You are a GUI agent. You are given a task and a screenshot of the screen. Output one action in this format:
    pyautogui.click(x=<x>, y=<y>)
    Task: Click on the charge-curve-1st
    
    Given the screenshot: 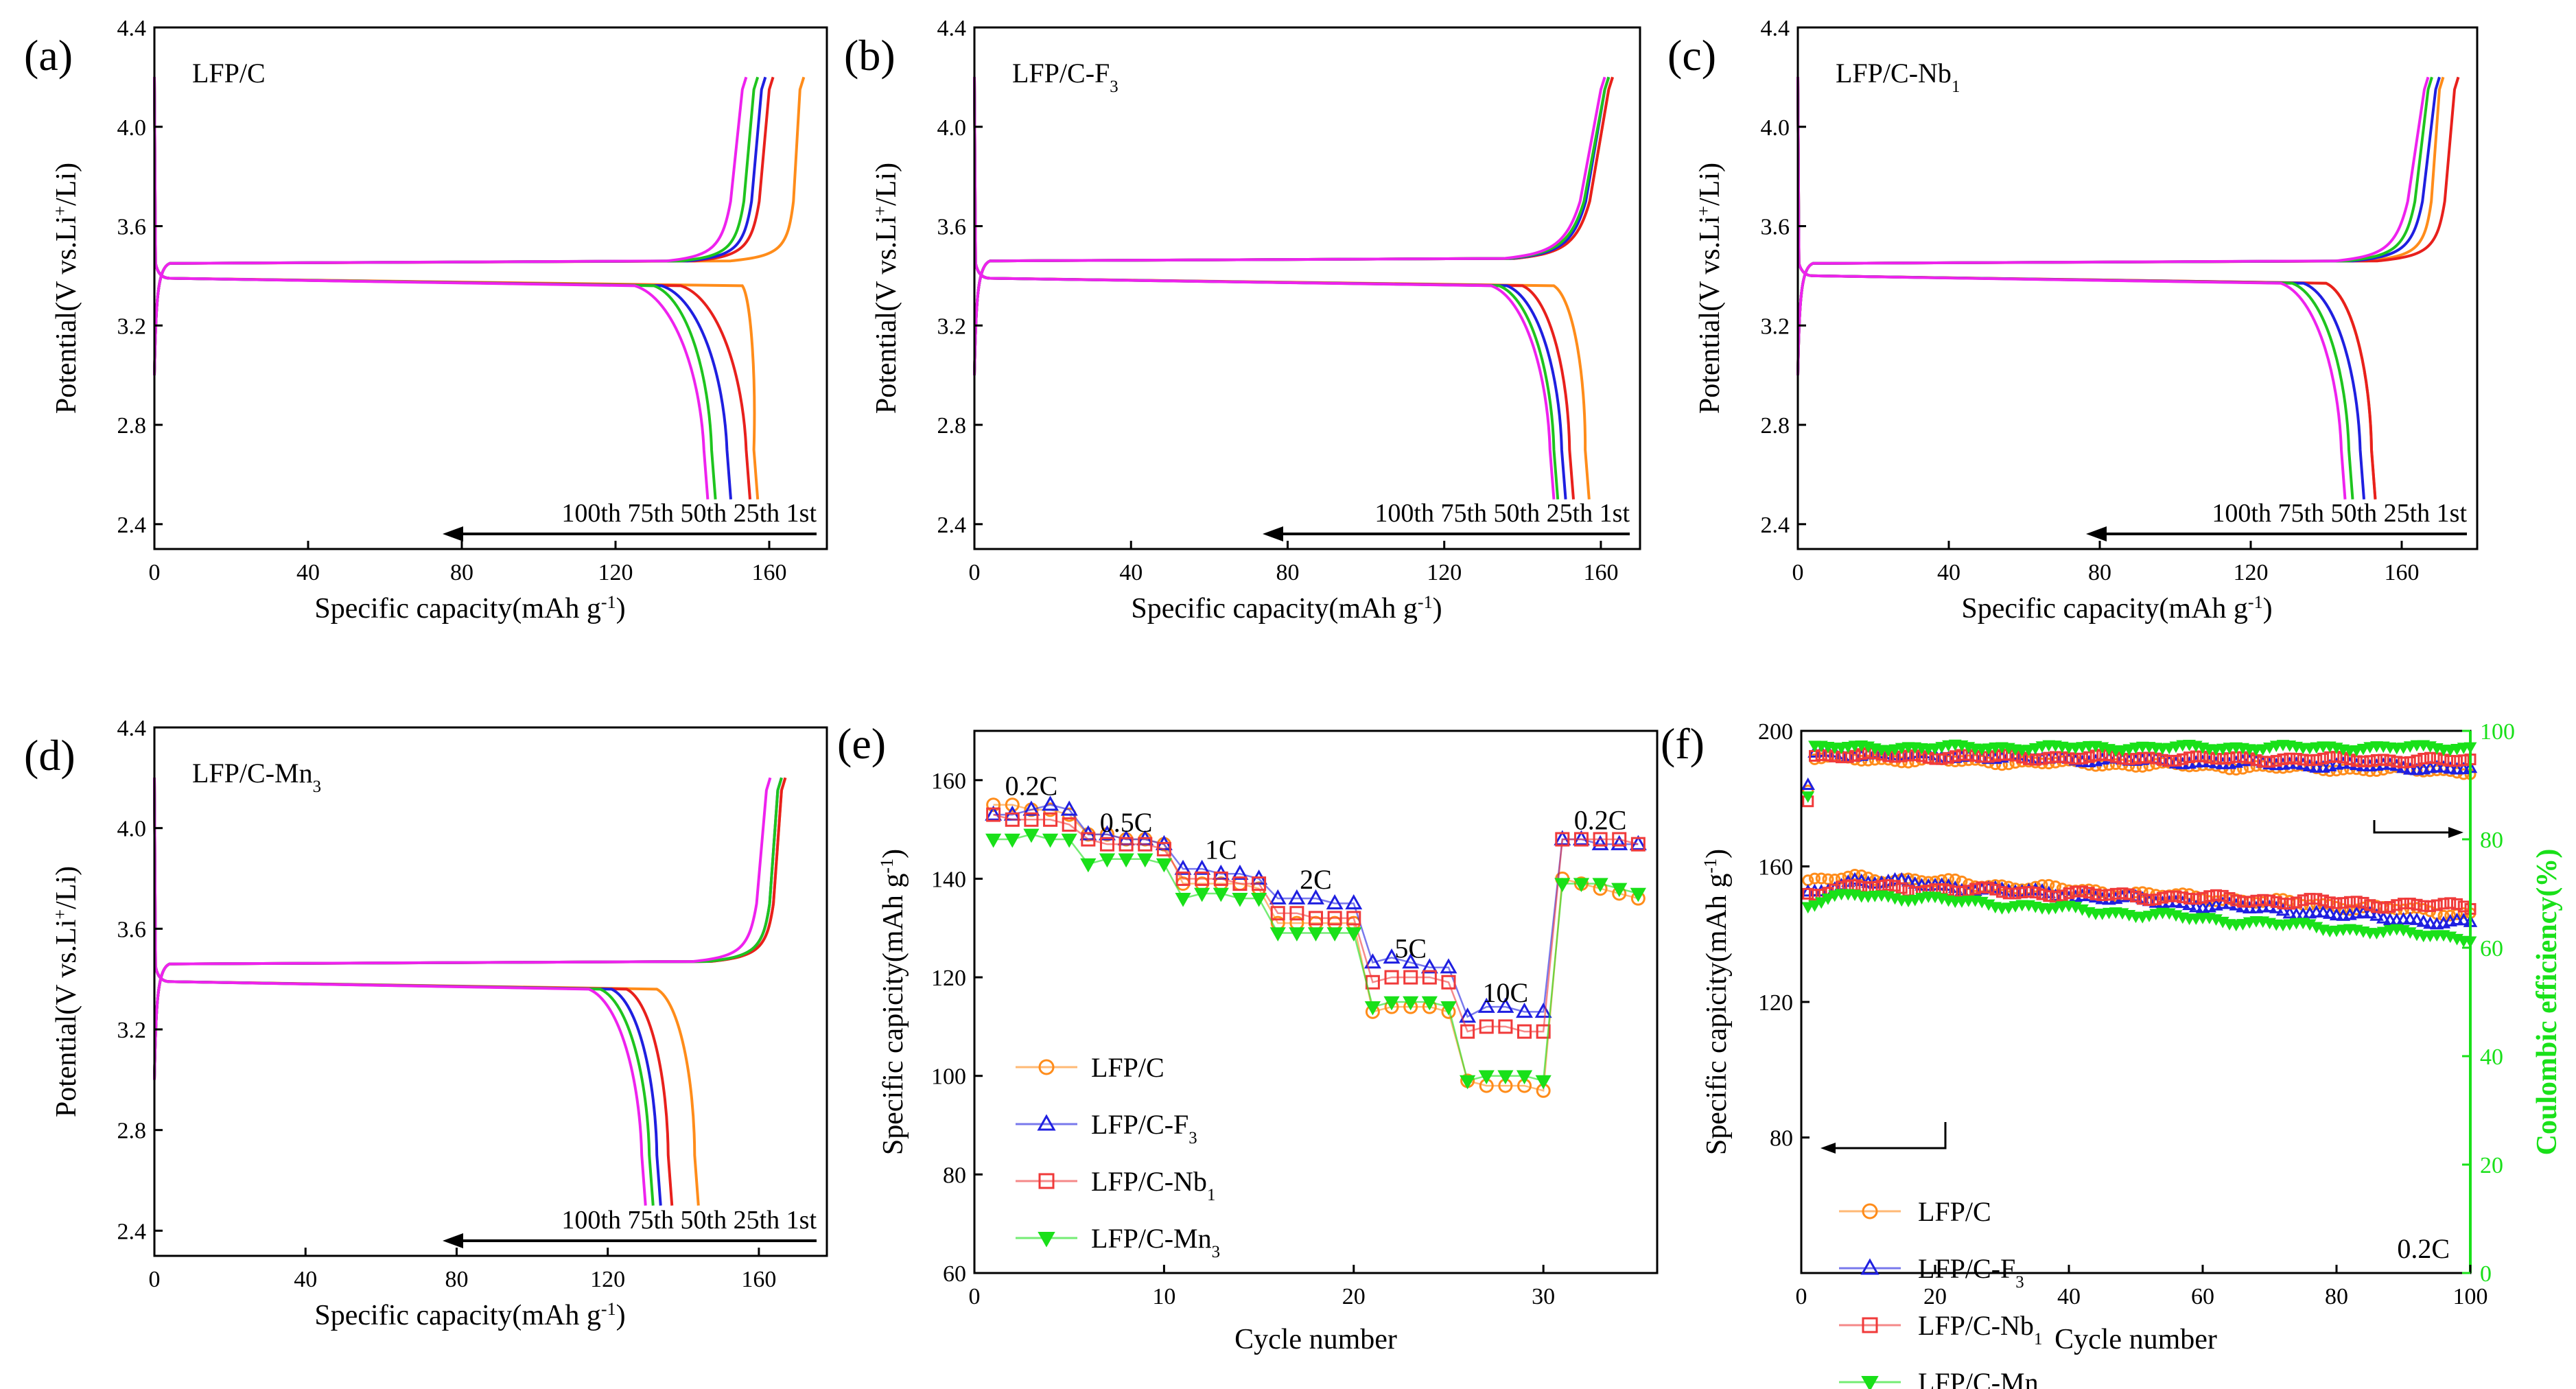 What is the action you would take?
    pyautogui.click(x=1293, y=225)
    